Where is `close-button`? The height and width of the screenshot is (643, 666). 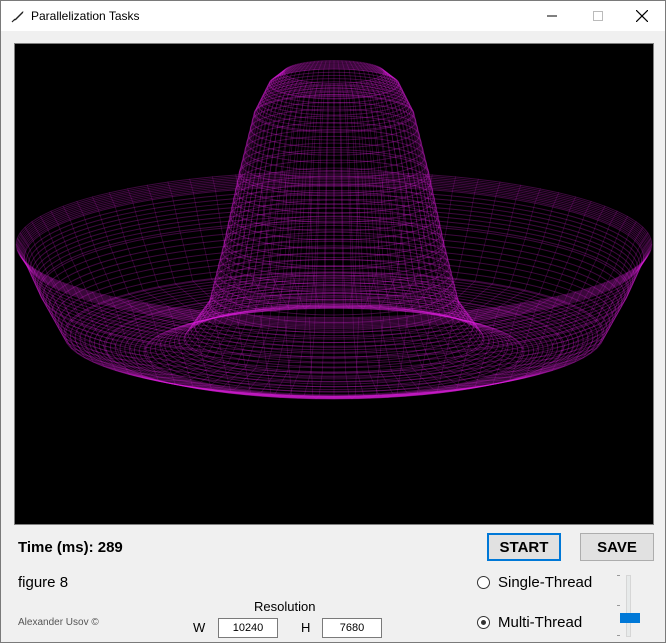
close-button is located at coordinates (642, 16).